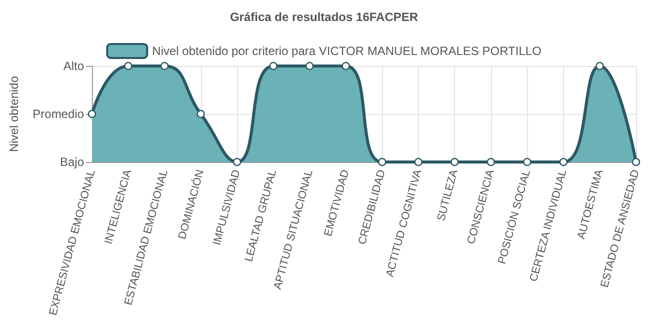 The width and height of the screenshot is (648, 324). I want to click on chart-title: Gráfica de resultados 16FACPER, so click(324, 17).